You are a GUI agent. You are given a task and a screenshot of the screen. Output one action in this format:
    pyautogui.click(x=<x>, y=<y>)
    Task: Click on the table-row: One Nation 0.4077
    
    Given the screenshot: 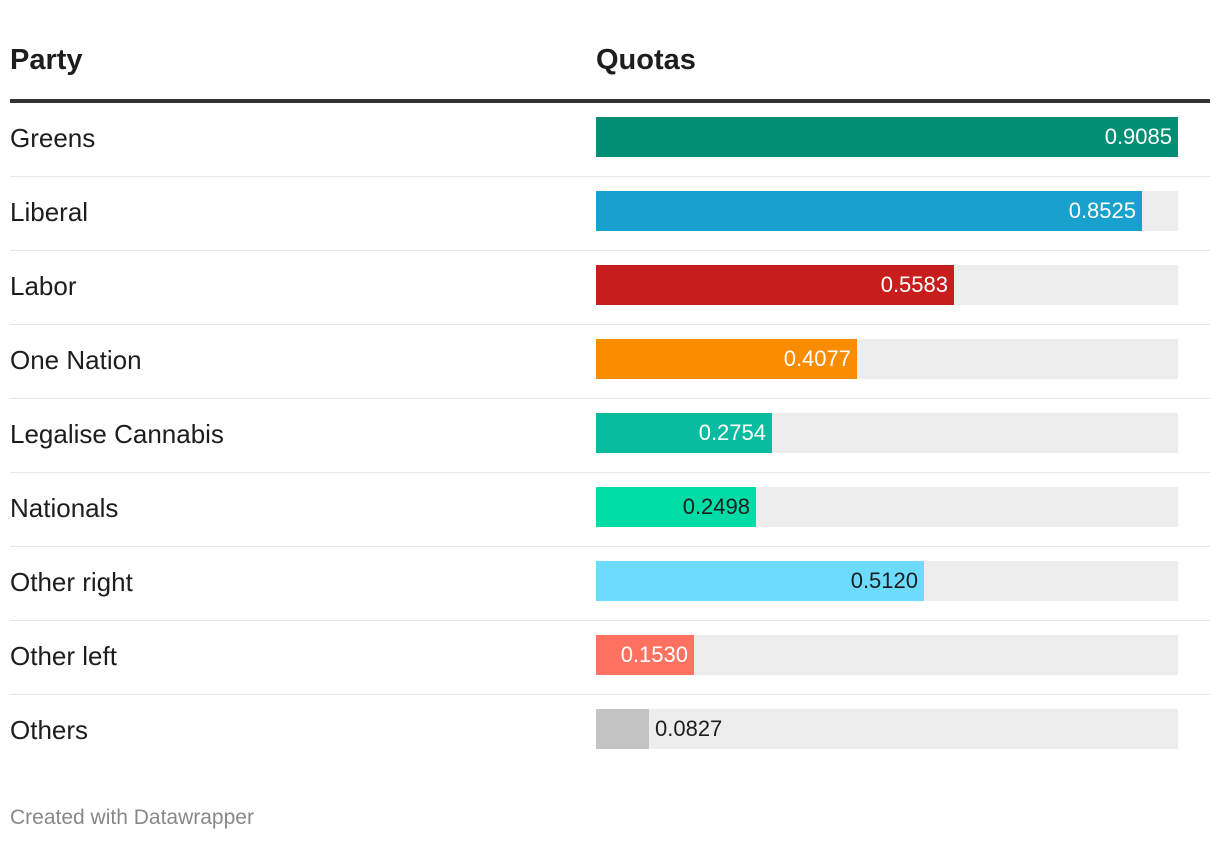 What is the action you would take?
    pyautogui.click(x=610, y=362)
    